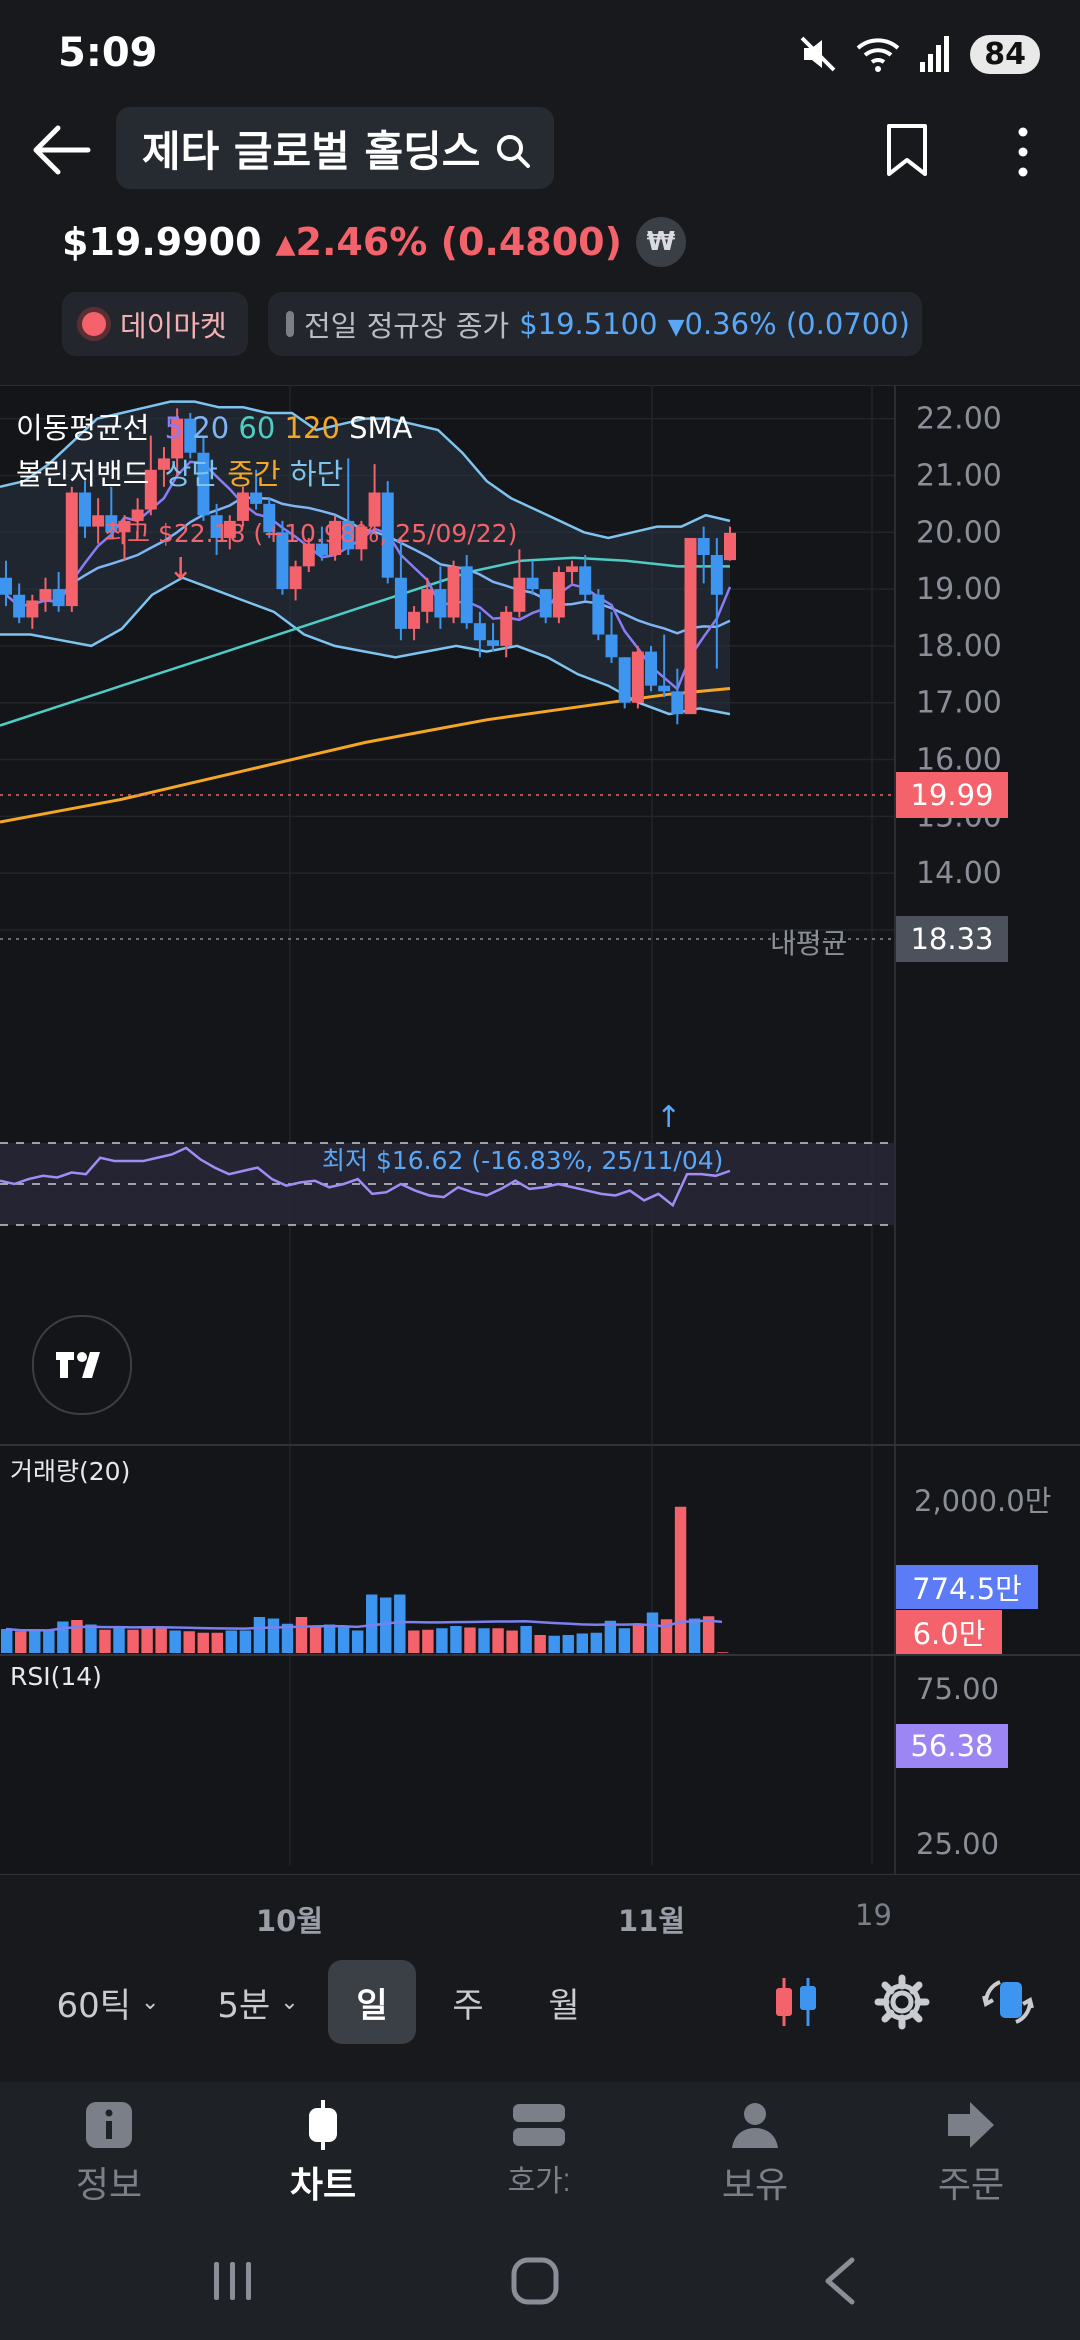 The image size is (1080, 2340). Describe the element at coordinates (364, 1625) in the screenshot. I see `volume-ma-line` at that location.